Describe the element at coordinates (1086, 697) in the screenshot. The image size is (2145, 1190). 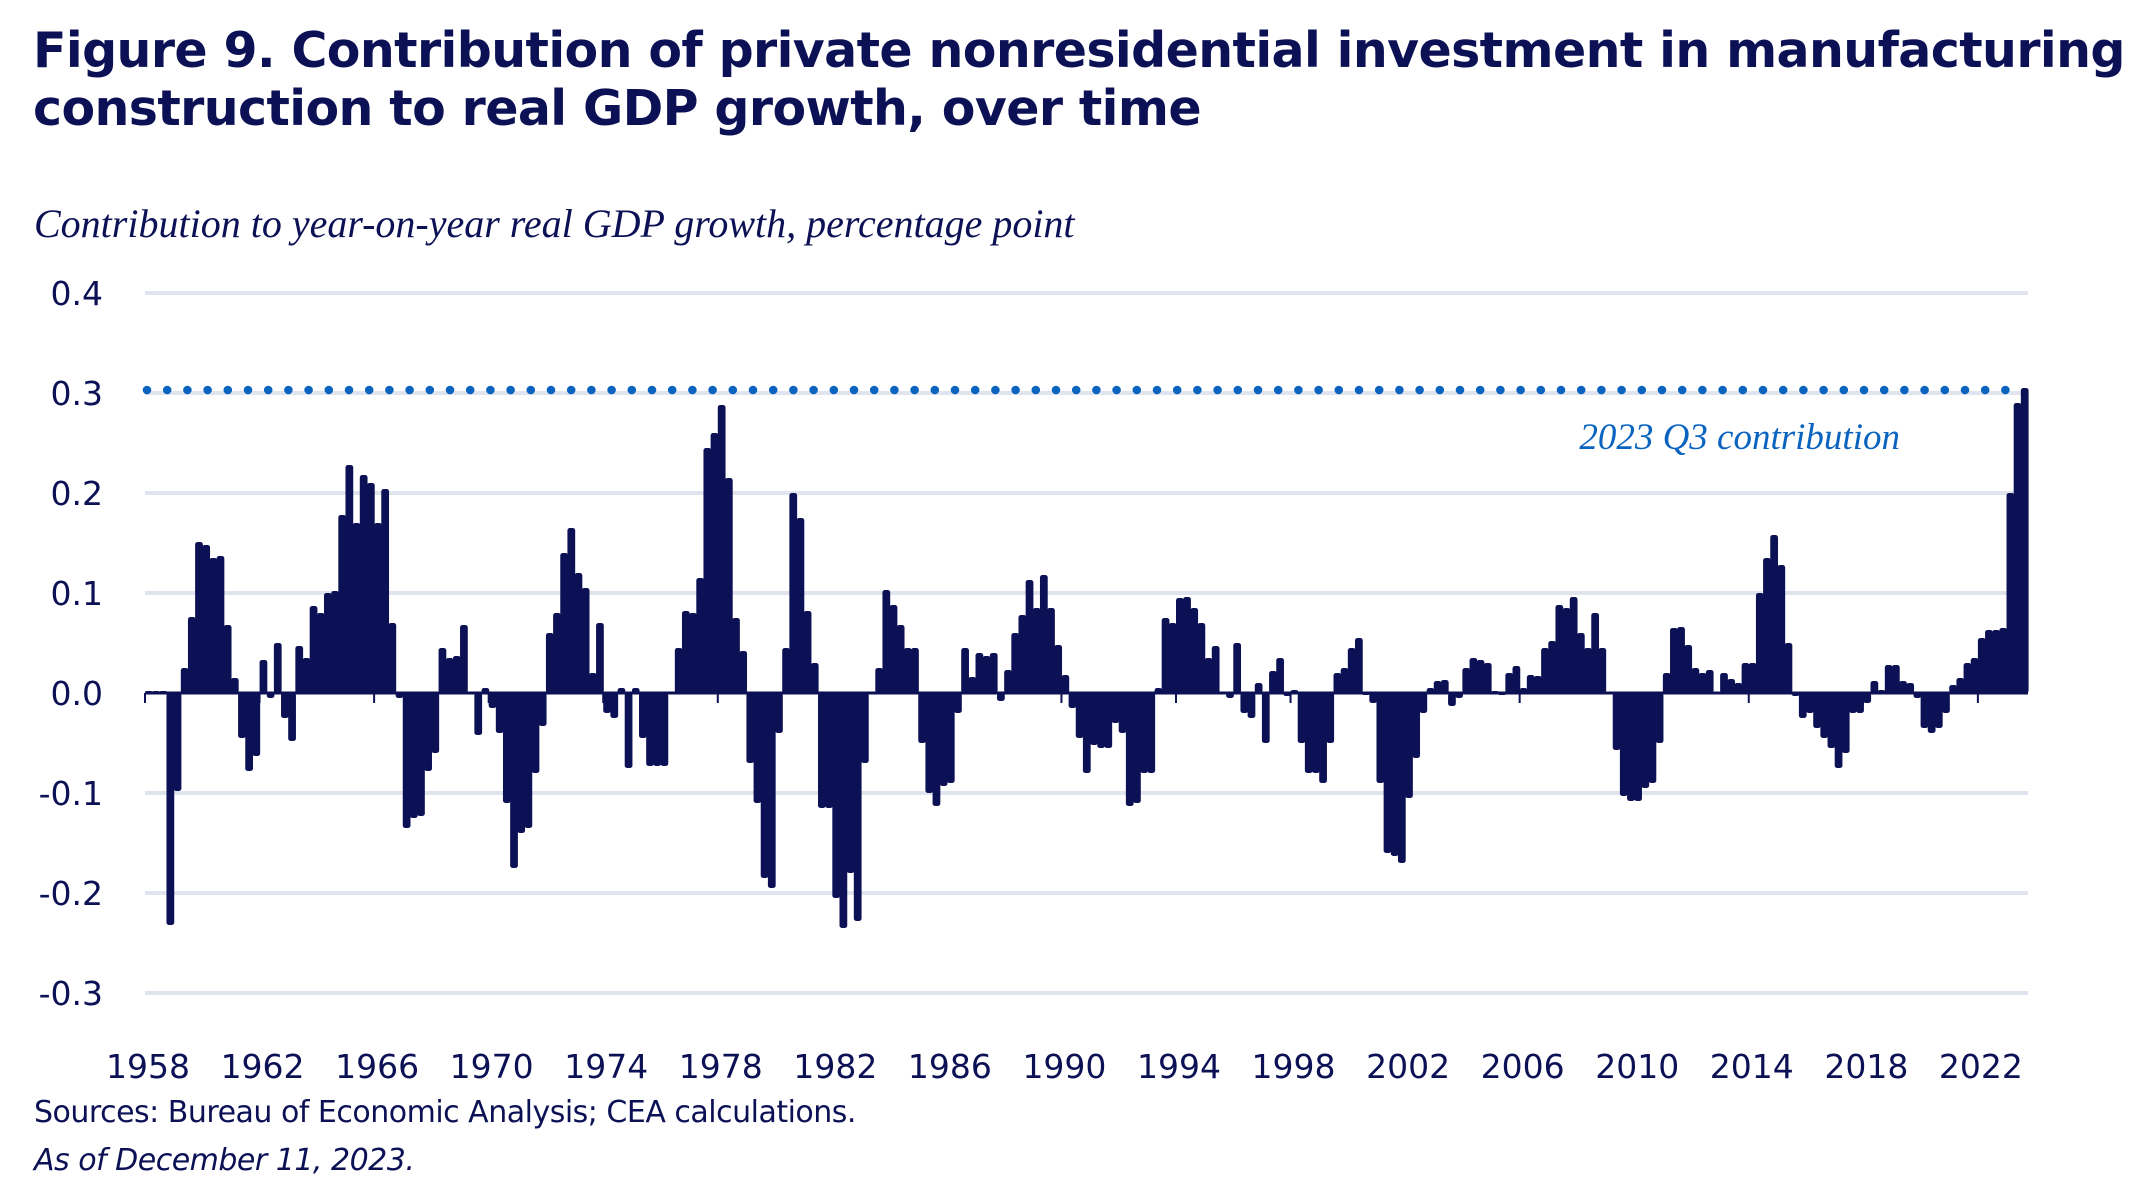
I see `x-axis` at that location.